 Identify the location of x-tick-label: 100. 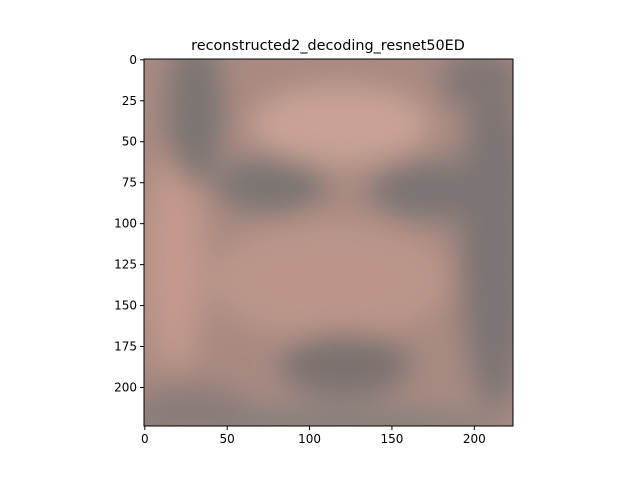
(309, 439).